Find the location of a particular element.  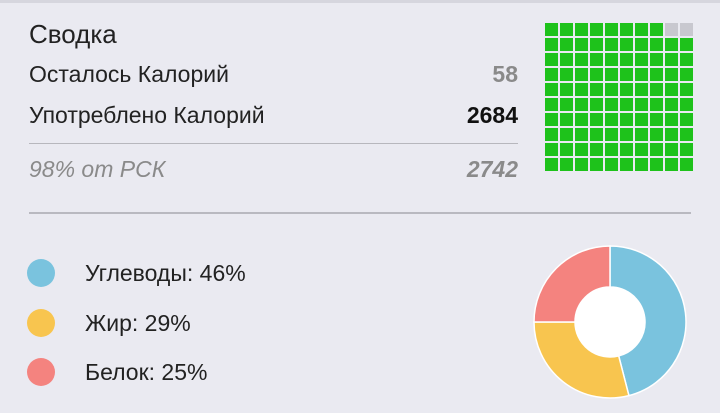

legend-item-fat: Жир: 29% is located at coordinates (109, 323).